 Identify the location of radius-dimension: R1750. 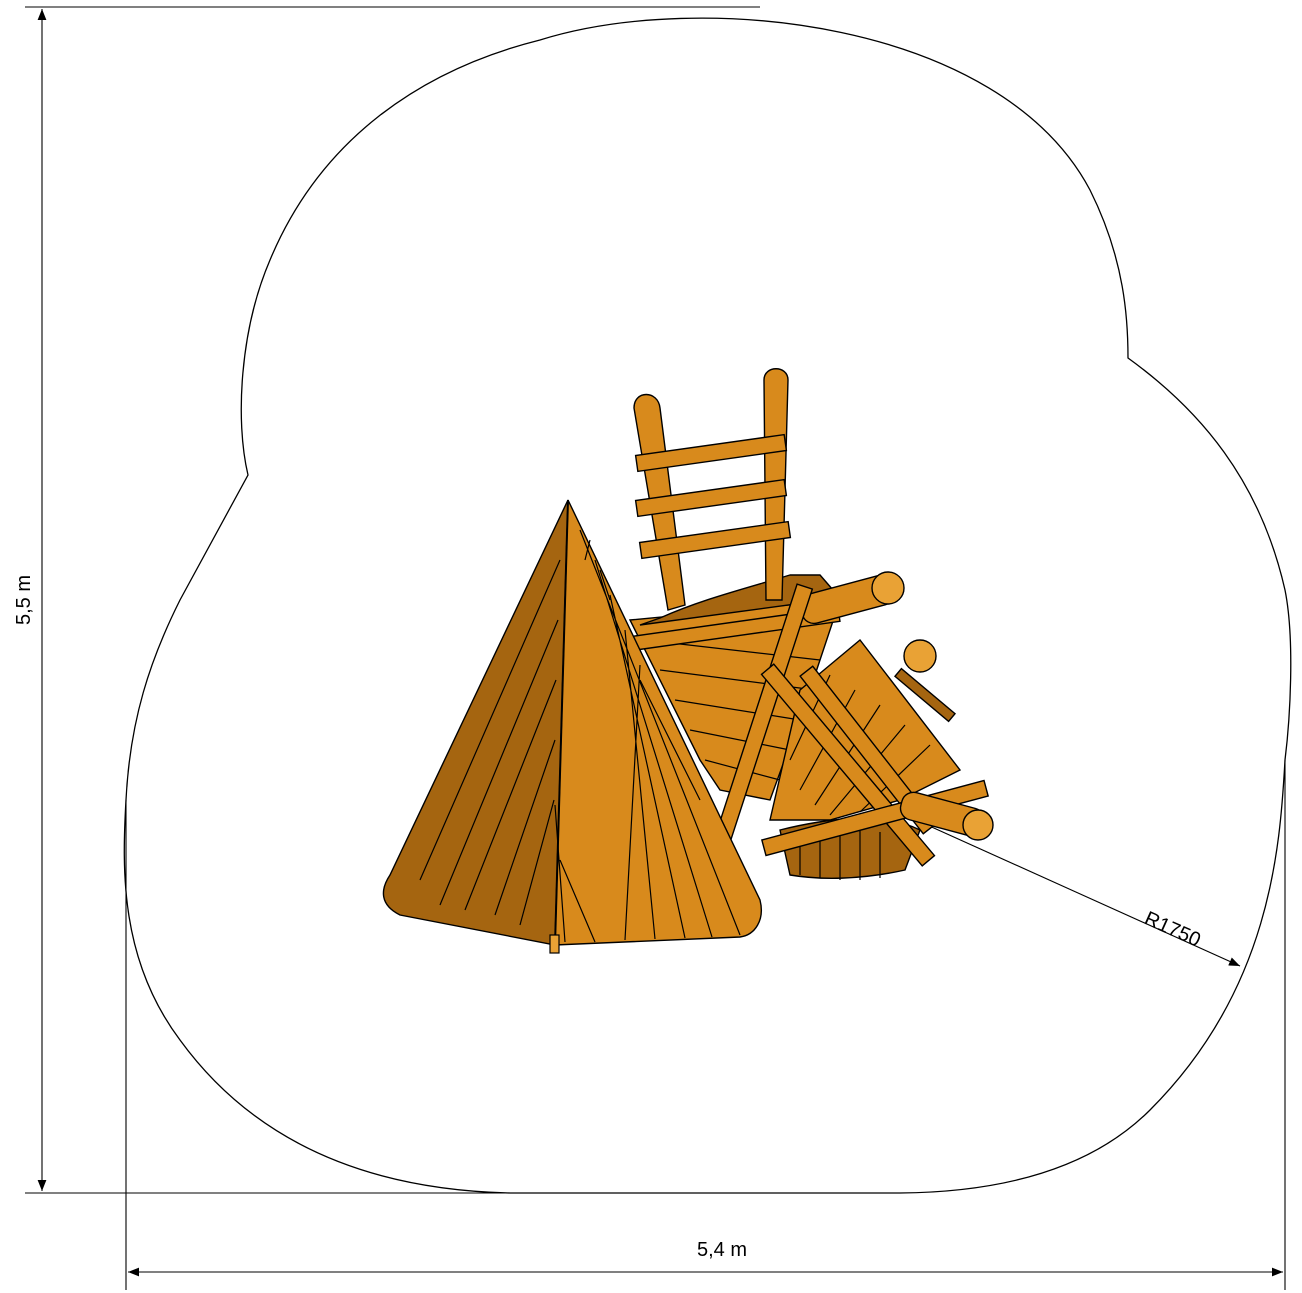
(1072, 890).